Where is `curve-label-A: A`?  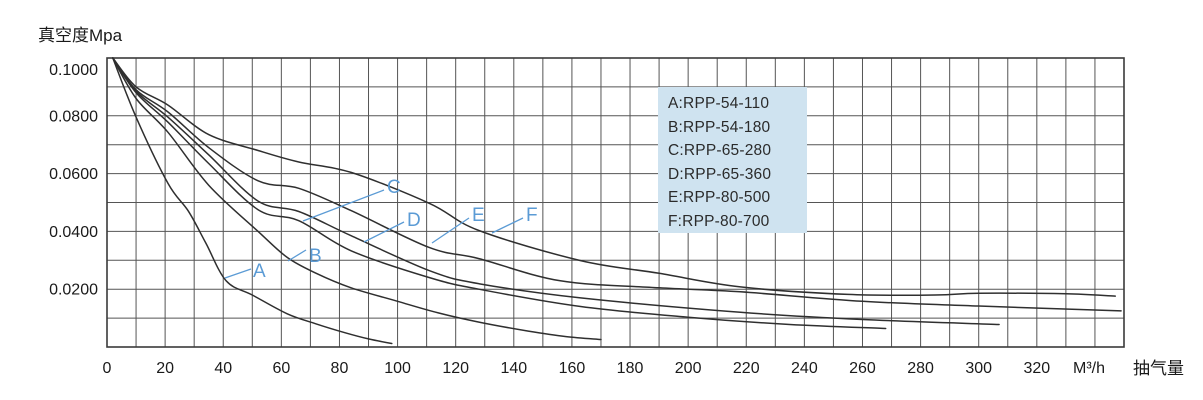
curve-label-A: A is located at coordinates (259, 271).